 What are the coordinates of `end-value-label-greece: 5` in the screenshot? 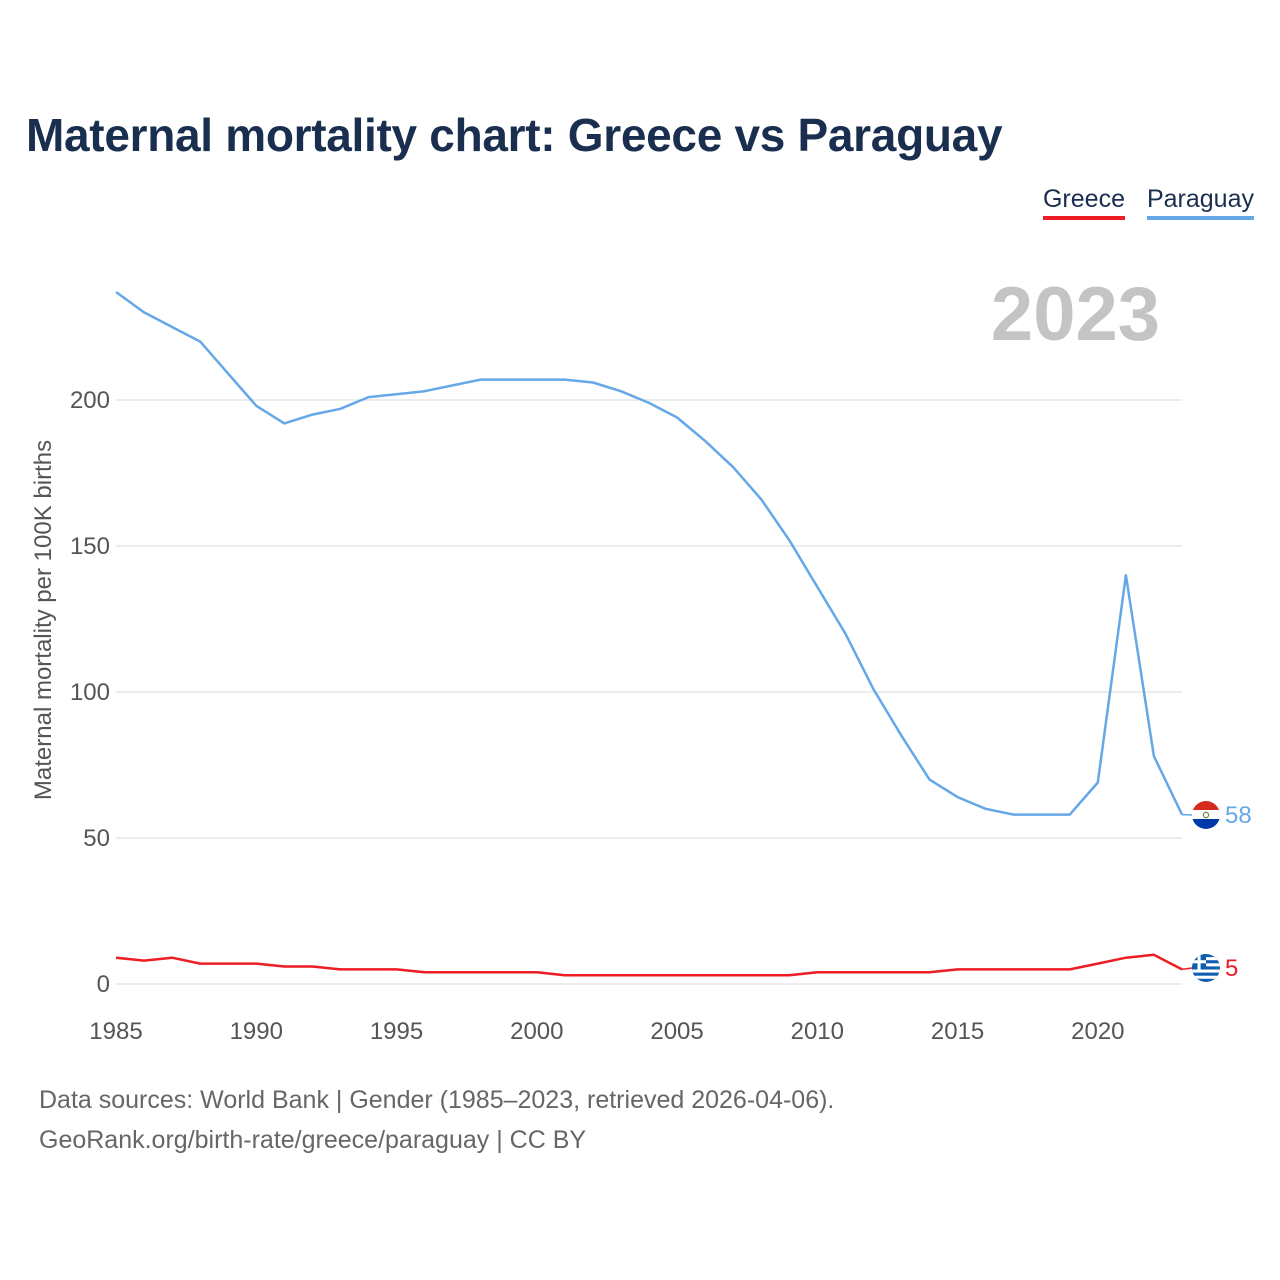 It's located at (1231, 968).